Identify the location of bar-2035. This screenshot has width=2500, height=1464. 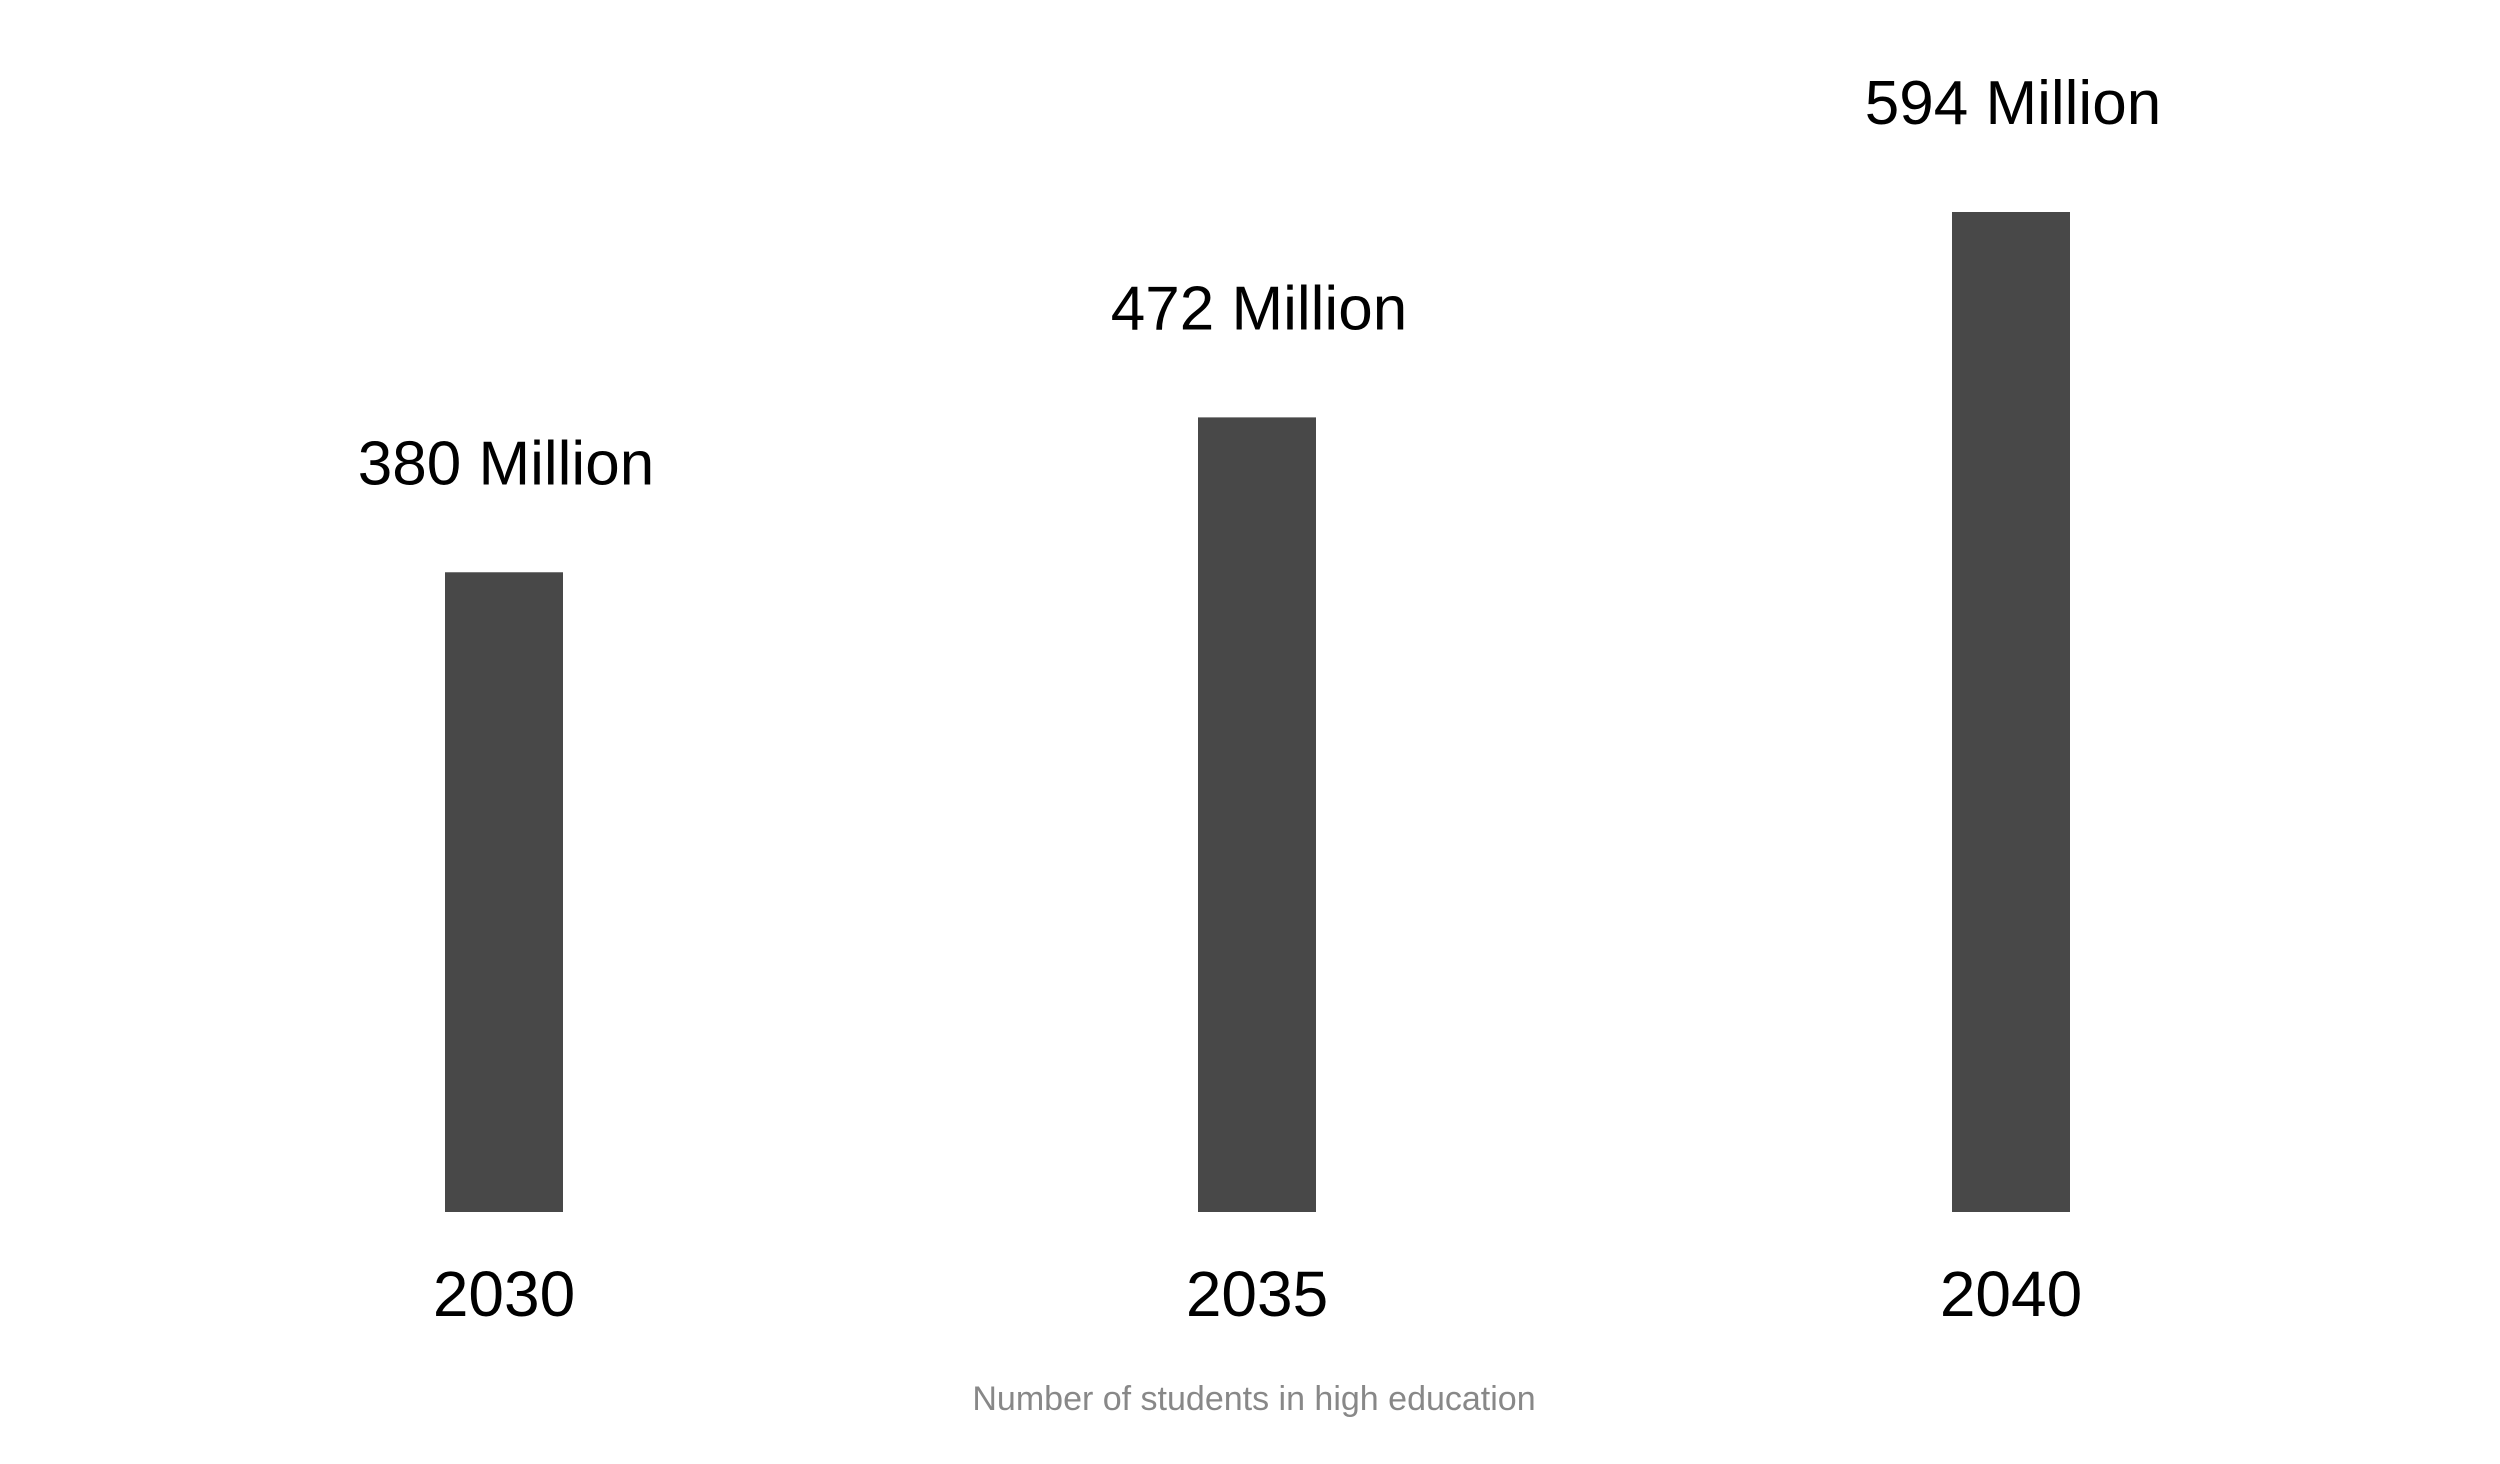
(1257, 814).